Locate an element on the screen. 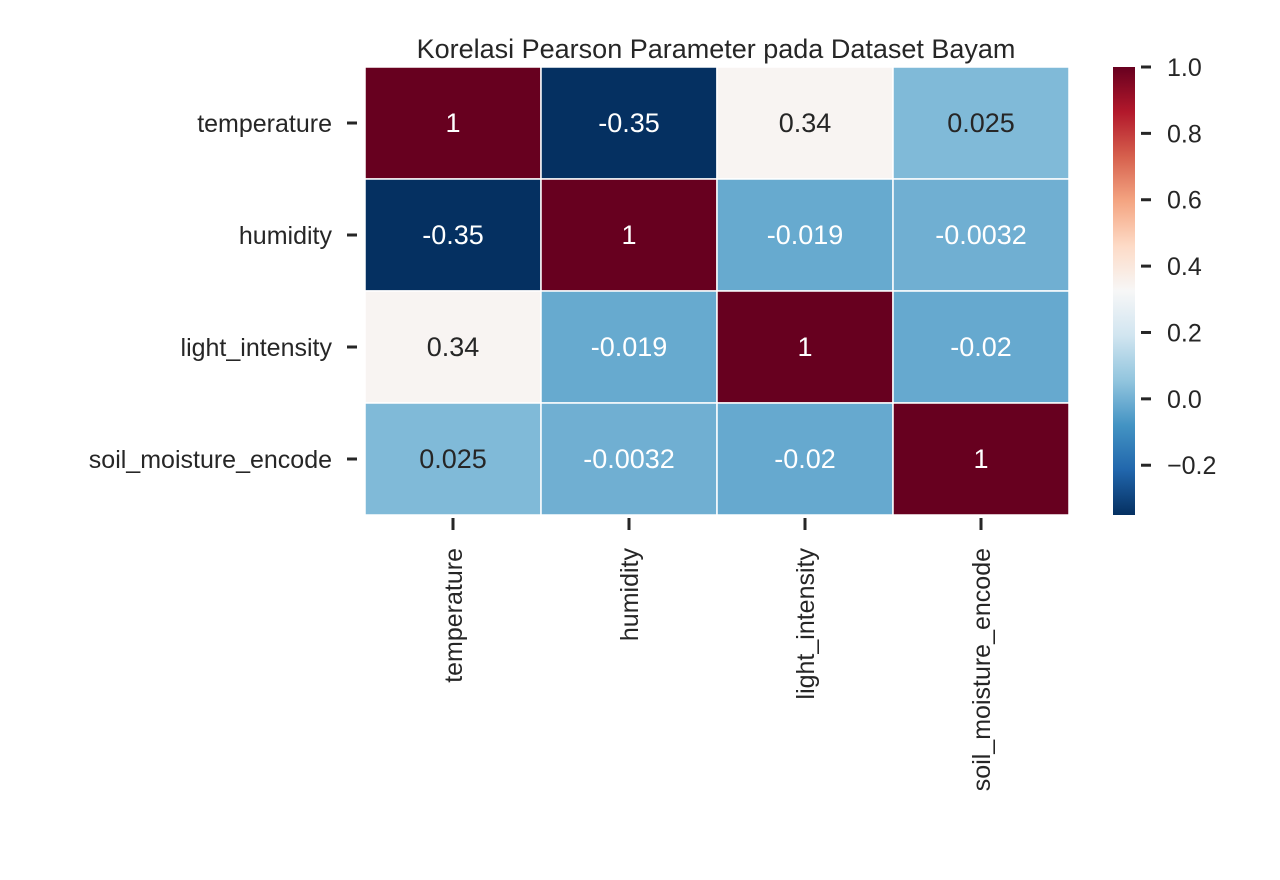 The width and height of the screenshot is (1280, 880). colorbar-tick-label: −0.2 is located at coordinates (1191, 466).